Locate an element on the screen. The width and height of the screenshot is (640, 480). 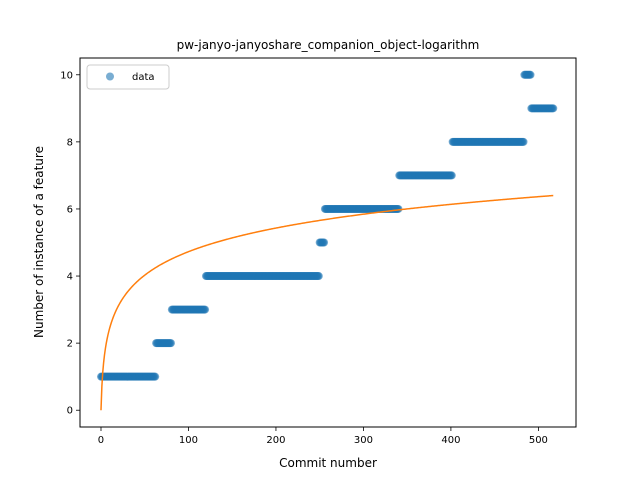
x-tick-label: 300 is located at coordinates (363, 440).